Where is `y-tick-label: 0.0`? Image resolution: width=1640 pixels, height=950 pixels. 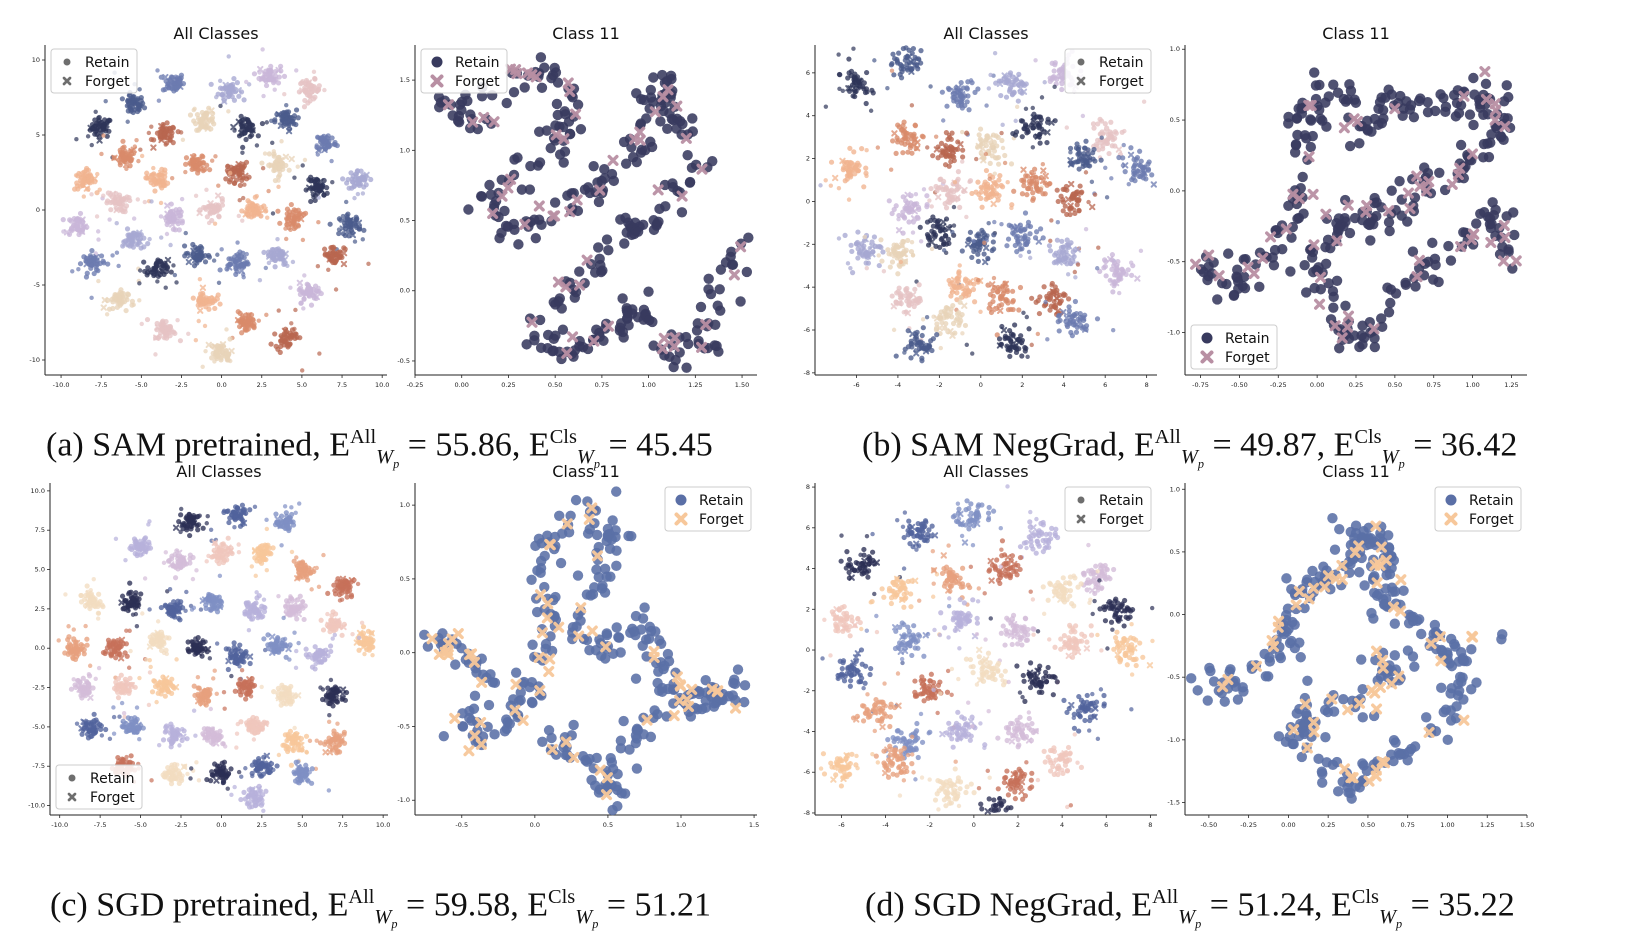
y-tick-label: 0.0 is located at coordinates (405, 291).